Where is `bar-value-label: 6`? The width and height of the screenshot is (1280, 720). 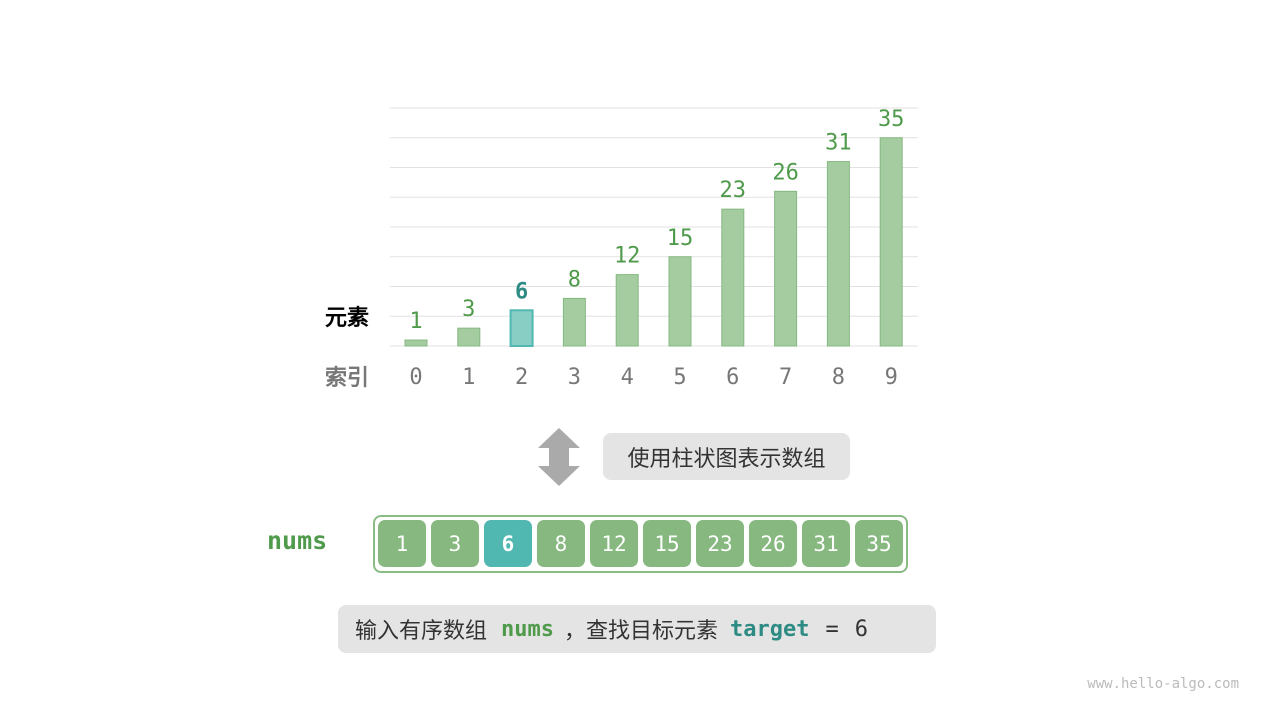
bar-value-label: 6 is located at coordinates (521, 291).